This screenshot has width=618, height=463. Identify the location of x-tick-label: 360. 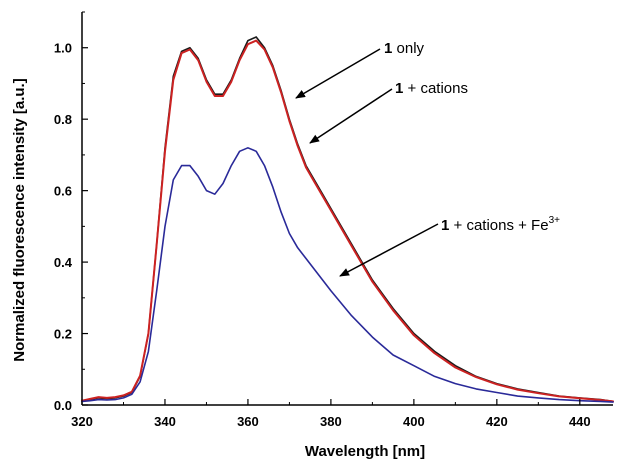
(248, 421).